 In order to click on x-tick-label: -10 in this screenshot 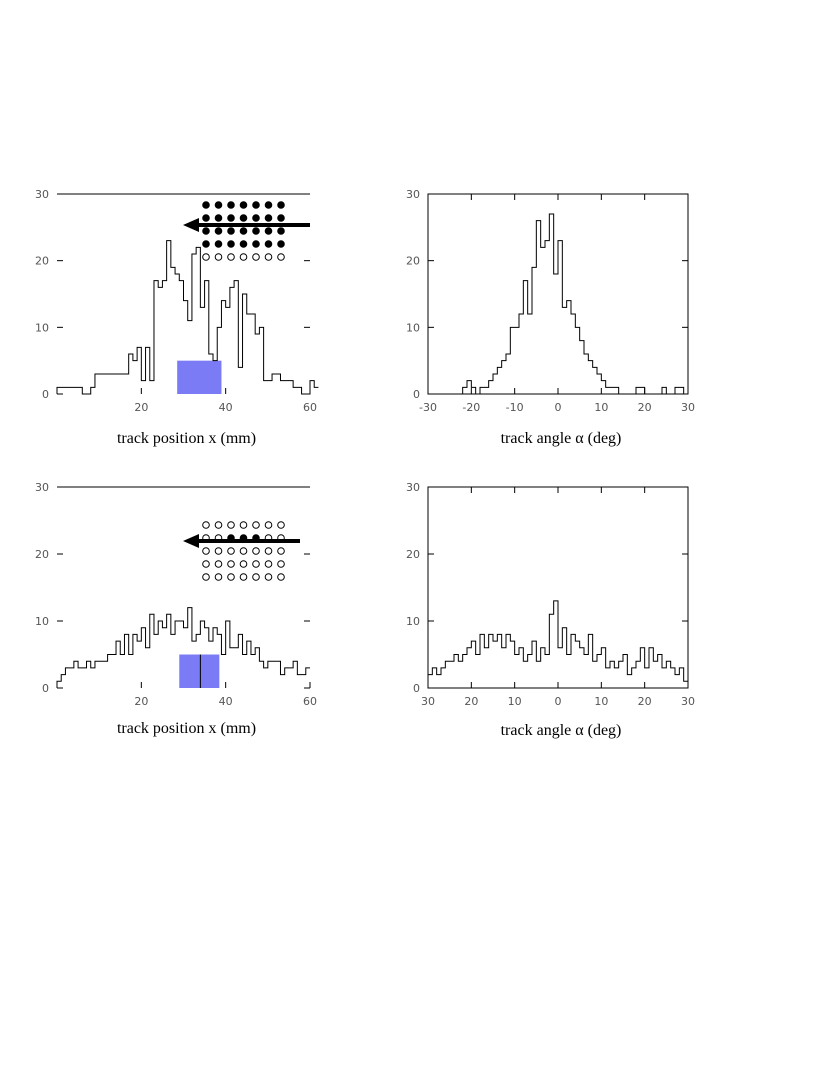, I will do `click(515, 407)`.